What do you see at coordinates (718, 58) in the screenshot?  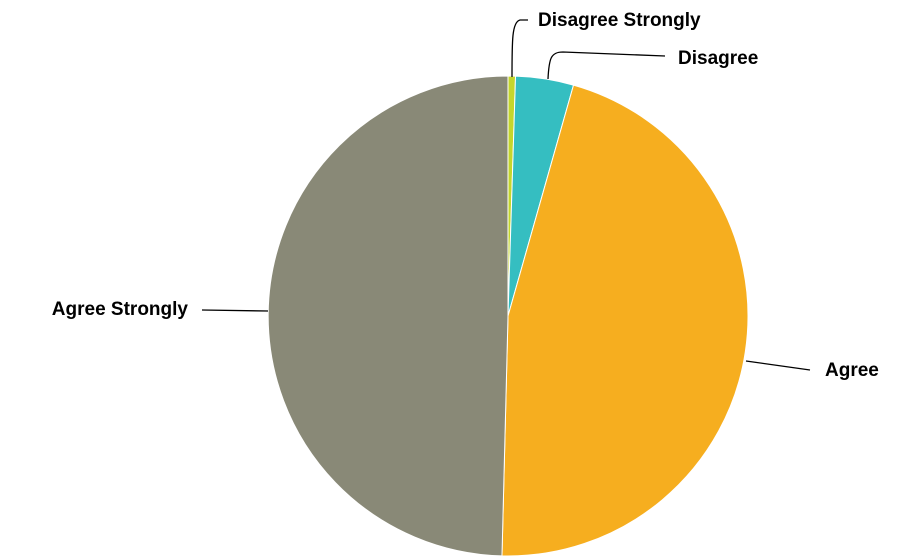 I see `slice-label-disagree: Disagree` at bounding box center [718, 58].